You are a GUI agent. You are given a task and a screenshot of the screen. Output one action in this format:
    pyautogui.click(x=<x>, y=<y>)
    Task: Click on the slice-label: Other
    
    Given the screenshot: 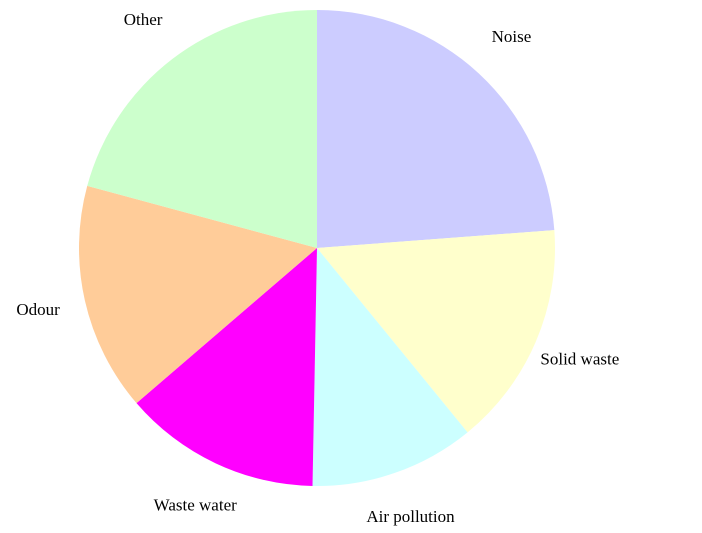 What is the action you would take?
    pyautogui.click(x=143, y=19)
    